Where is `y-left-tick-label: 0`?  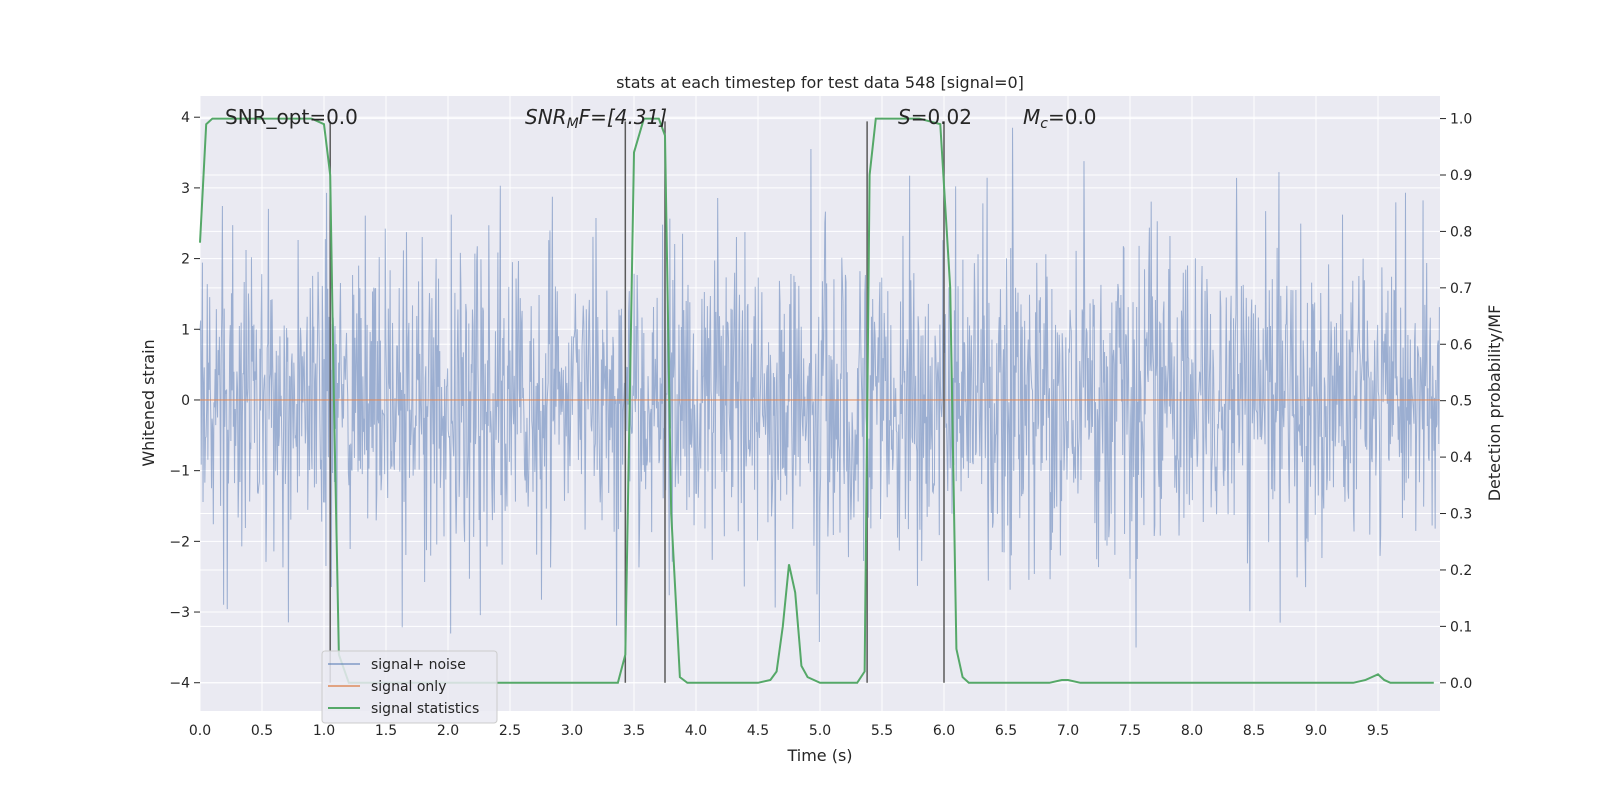 y-left-tick-label: 0 is located at coordinates (185, 401).